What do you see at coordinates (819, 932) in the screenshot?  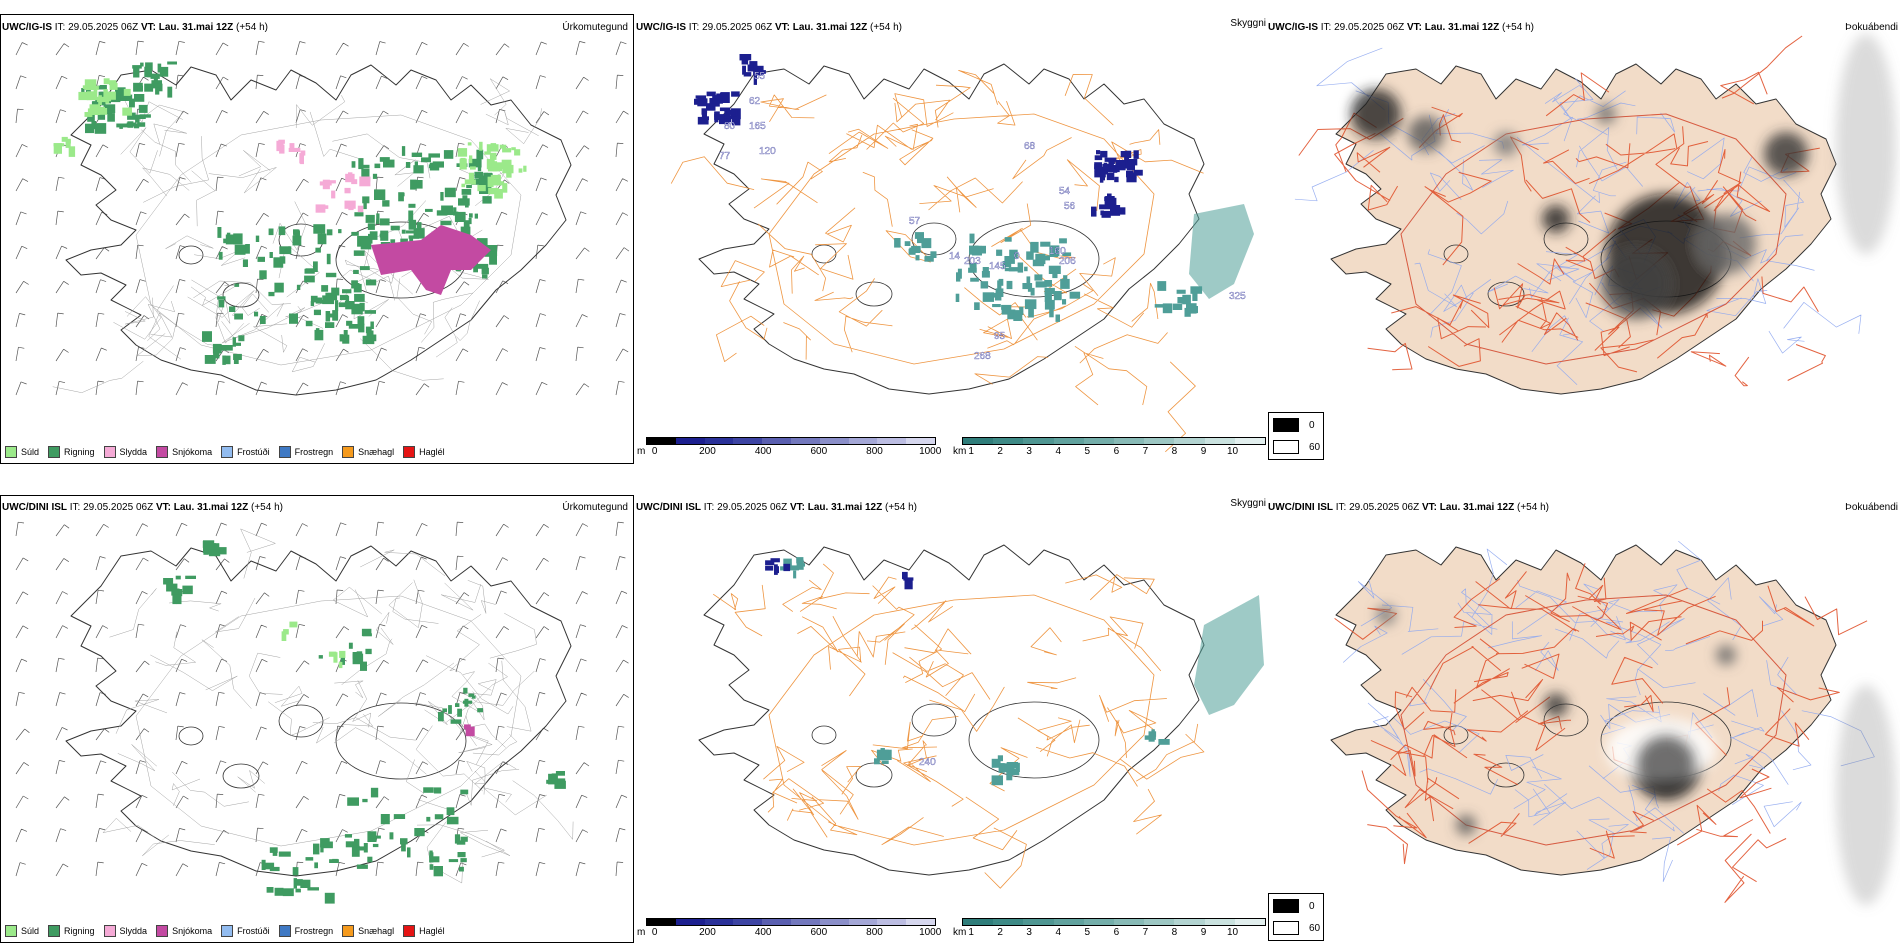 I see `colorbar-tick: 600` at bounding box center [819, 932].